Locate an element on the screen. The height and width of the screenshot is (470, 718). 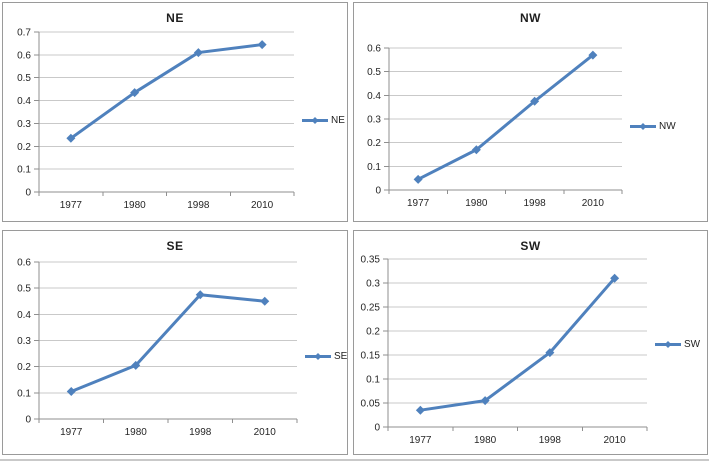
legend-label: SW is located at coordinates (692, 344).